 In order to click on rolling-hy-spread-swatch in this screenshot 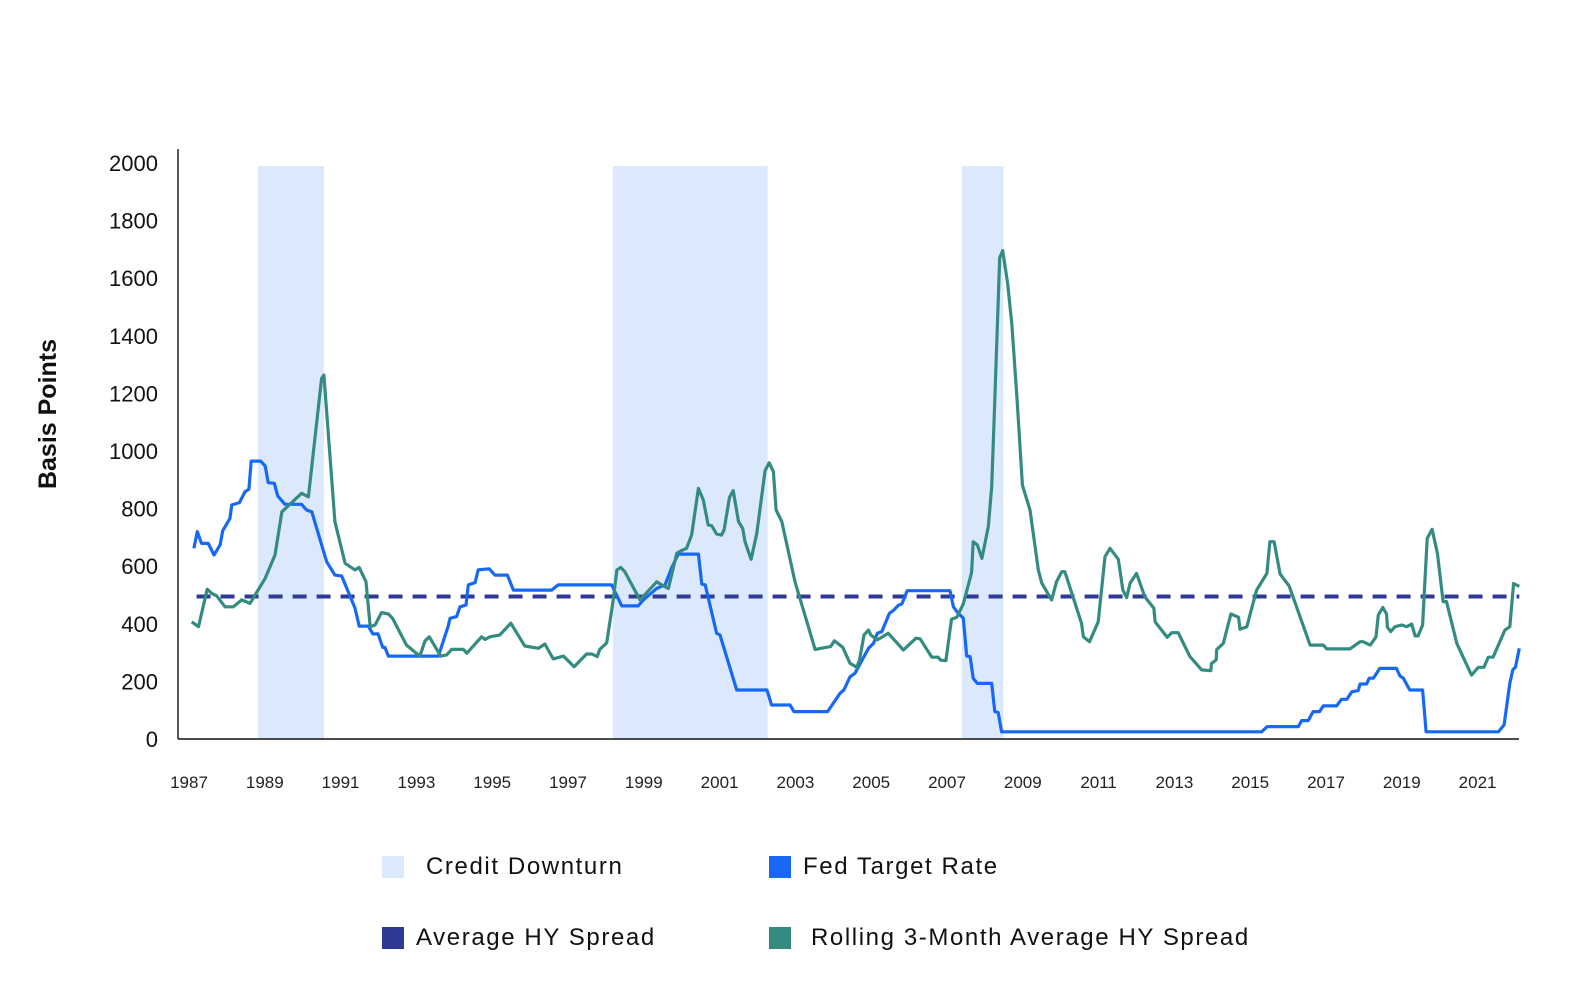, I will do `click(780, 938)`.